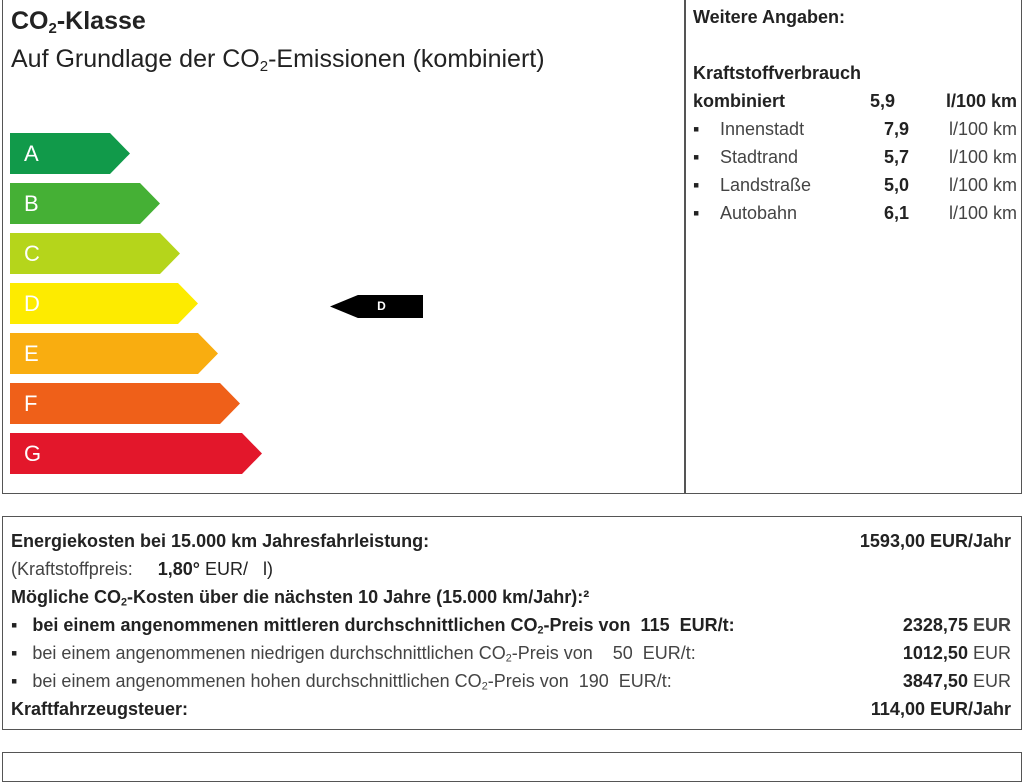  I want to click on current-class-pointer: D, so click(376, 306).